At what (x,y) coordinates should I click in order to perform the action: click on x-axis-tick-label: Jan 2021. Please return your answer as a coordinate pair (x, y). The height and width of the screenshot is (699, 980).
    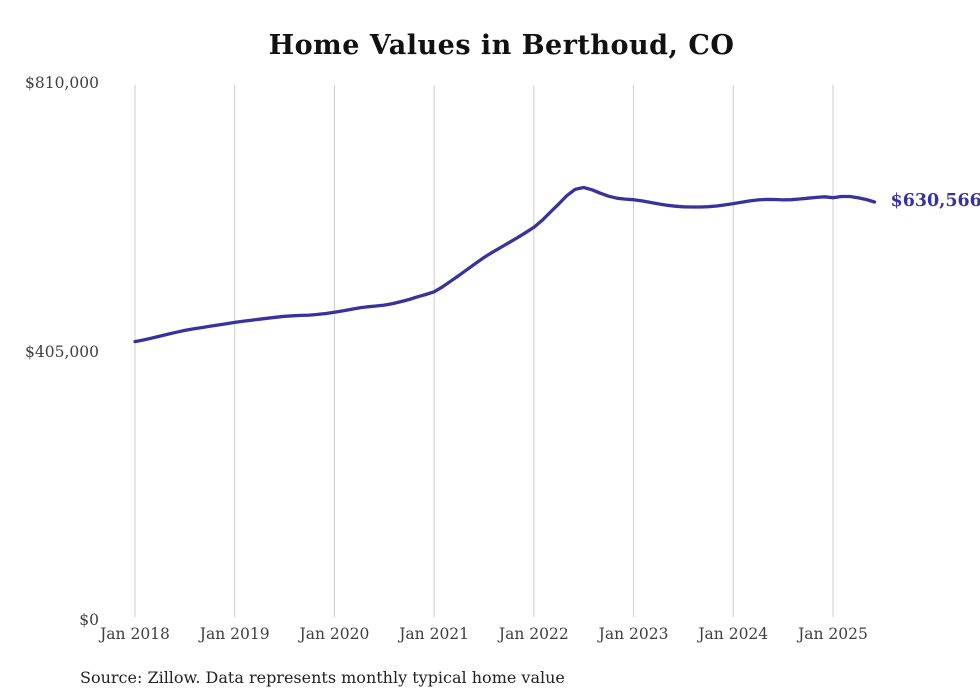
    Looking at the image, I should click on (434, 634).